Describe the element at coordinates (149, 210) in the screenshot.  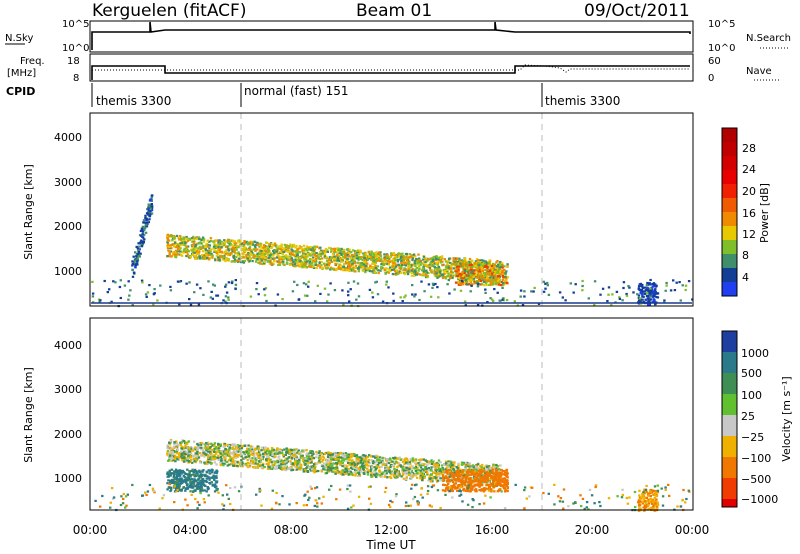
I see `power-cell-early-vertical-echoes` at that location.